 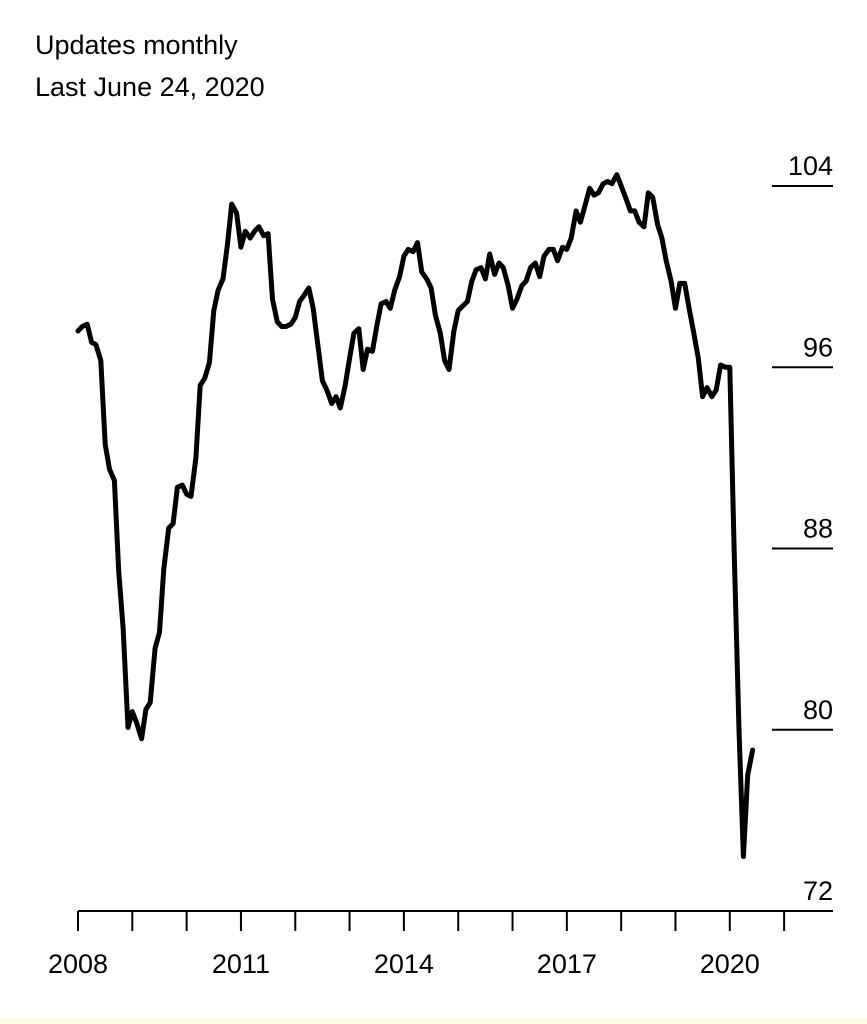 What do you see at coordinates (730, 964) in the screenshot?
I see `x-tick-label-2020: 2020` at bounding box center [730, 964].